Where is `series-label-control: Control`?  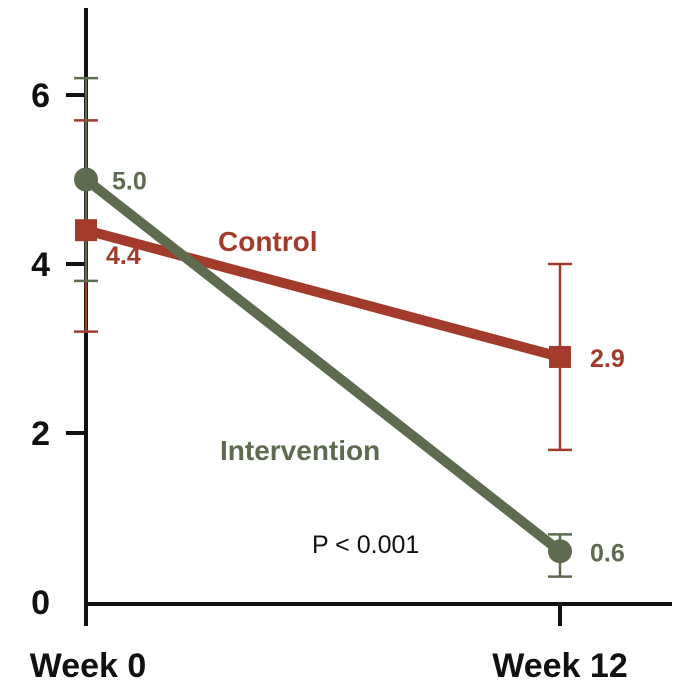 series-label-control: Control is located at coordinates (268, 241).